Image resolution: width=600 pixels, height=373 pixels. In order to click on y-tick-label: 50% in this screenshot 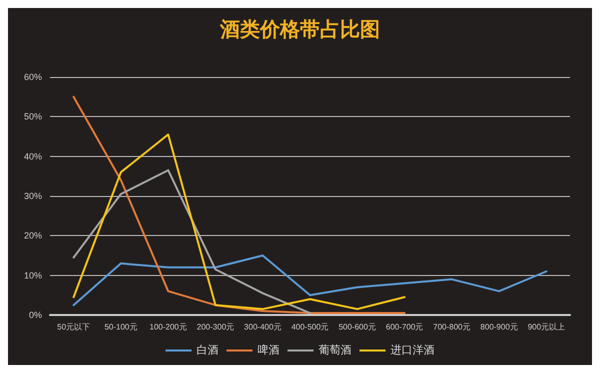, I will do `click(33, 117)`.